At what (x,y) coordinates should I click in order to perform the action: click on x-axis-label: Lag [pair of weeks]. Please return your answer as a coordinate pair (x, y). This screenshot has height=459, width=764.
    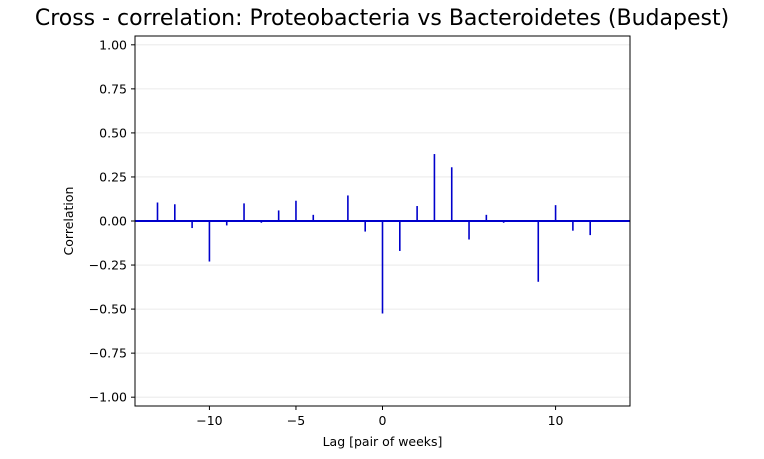
    Looking at the image, I should click on (383, 441).